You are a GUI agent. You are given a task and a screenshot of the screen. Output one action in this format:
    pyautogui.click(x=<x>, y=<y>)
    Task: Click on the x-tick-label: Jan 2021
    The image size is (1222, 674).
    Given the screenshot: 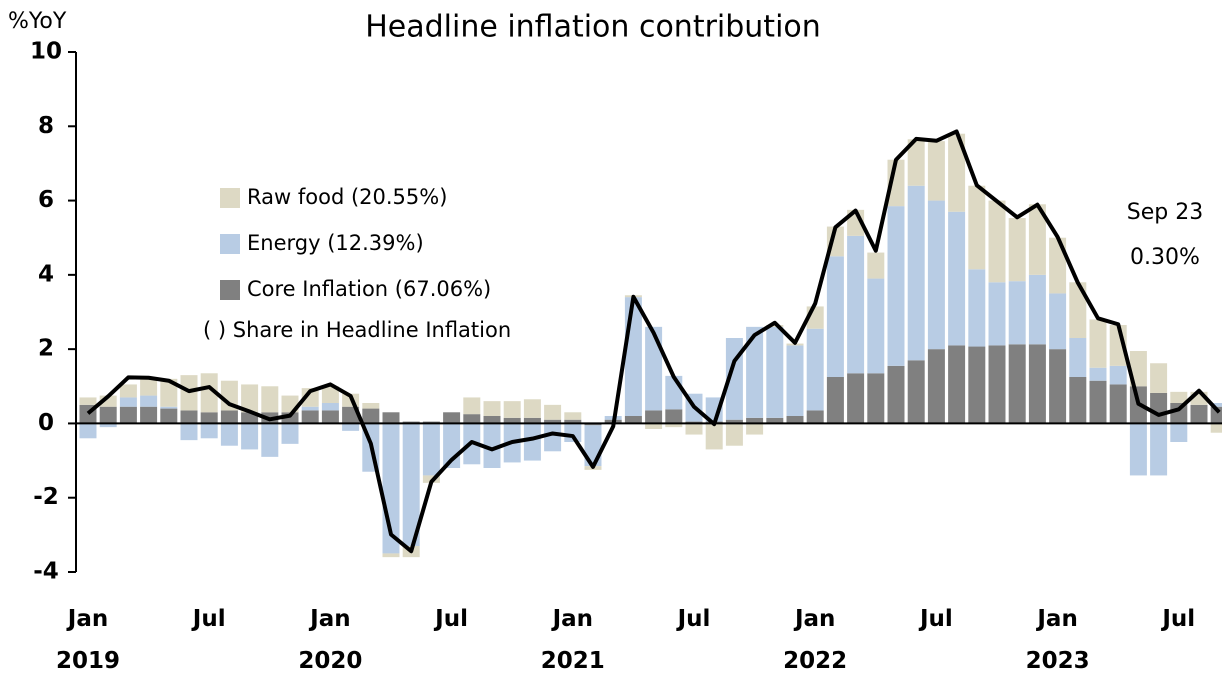 What is the action you would take?
    pyautogui.click(x=572, y=640)
    